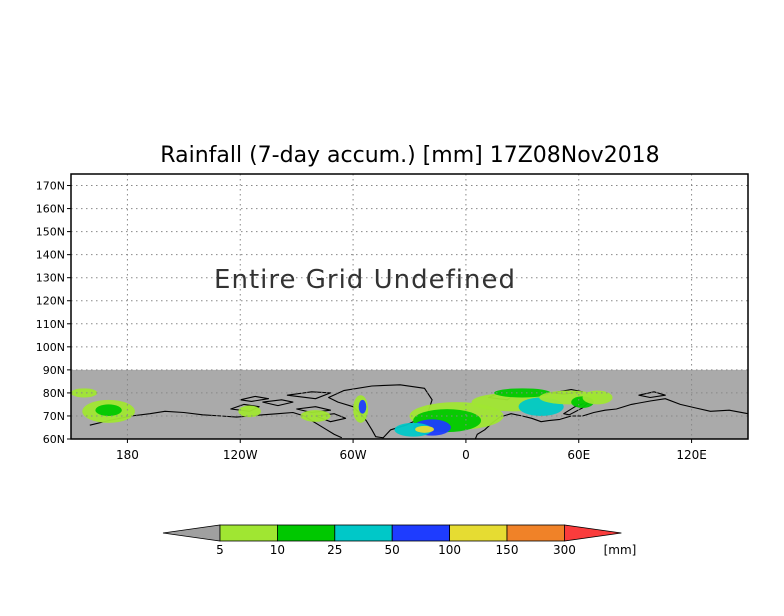  I want to click on colorbar-label: 300, so click(564, 550).